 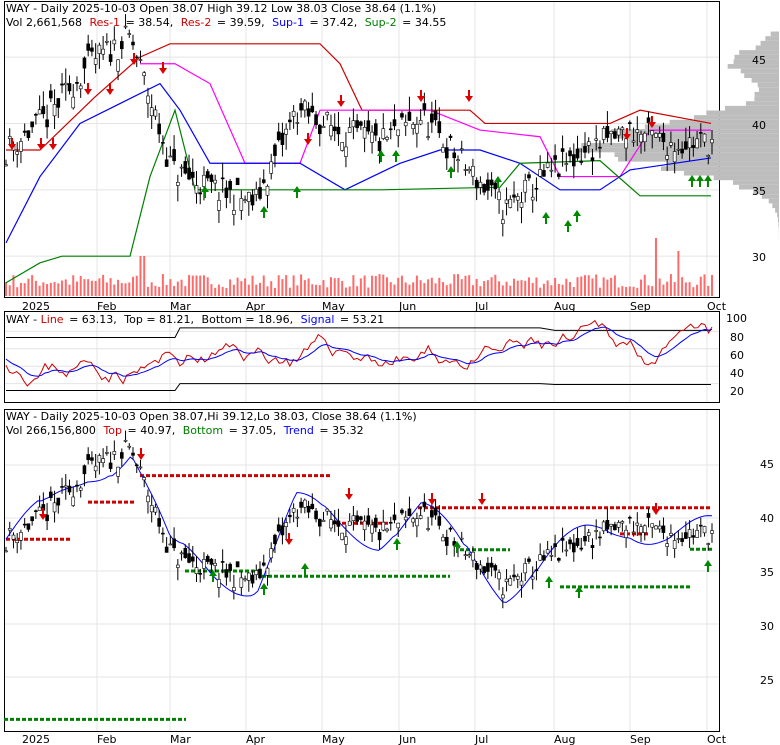 What do you see at coordinates (737, 391) in the screenshot?
I see `stoch-tick: 20` at bounding box center [737, 391].